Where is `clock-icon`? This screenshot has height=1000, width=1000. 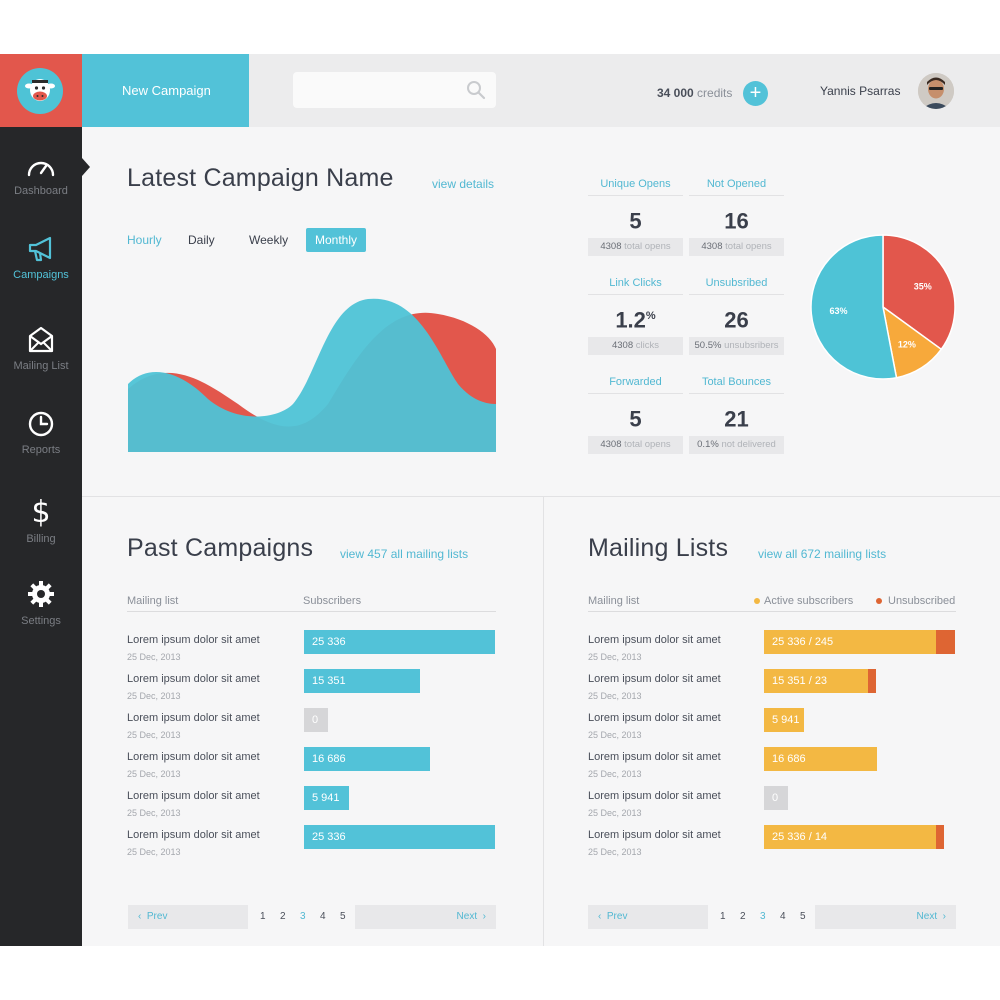
clock-icon is located at coordinates (41, 424).